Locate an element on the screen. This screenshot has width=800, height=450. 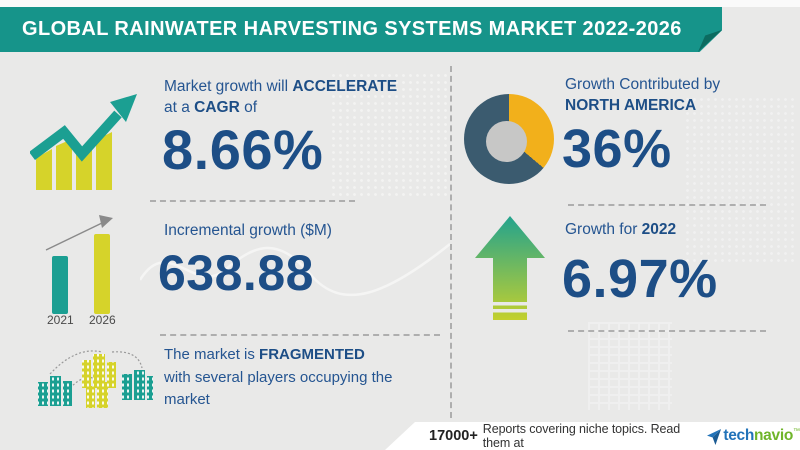
bar-year-start-label: 2021 is located at coordinates (60, 319).